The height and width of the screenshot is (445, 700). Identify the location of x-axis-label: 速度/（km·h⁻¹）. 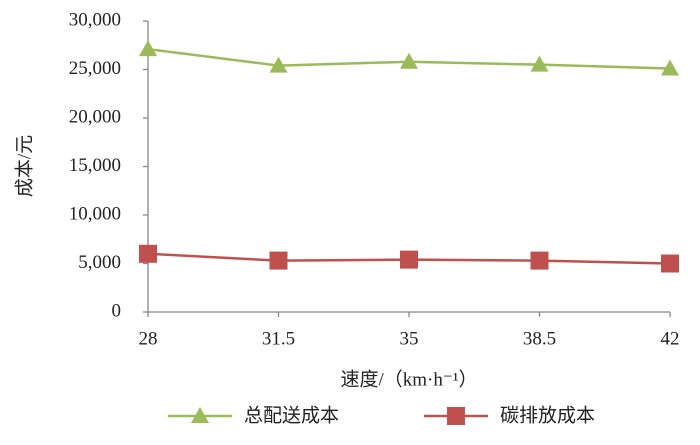
(408, 379).